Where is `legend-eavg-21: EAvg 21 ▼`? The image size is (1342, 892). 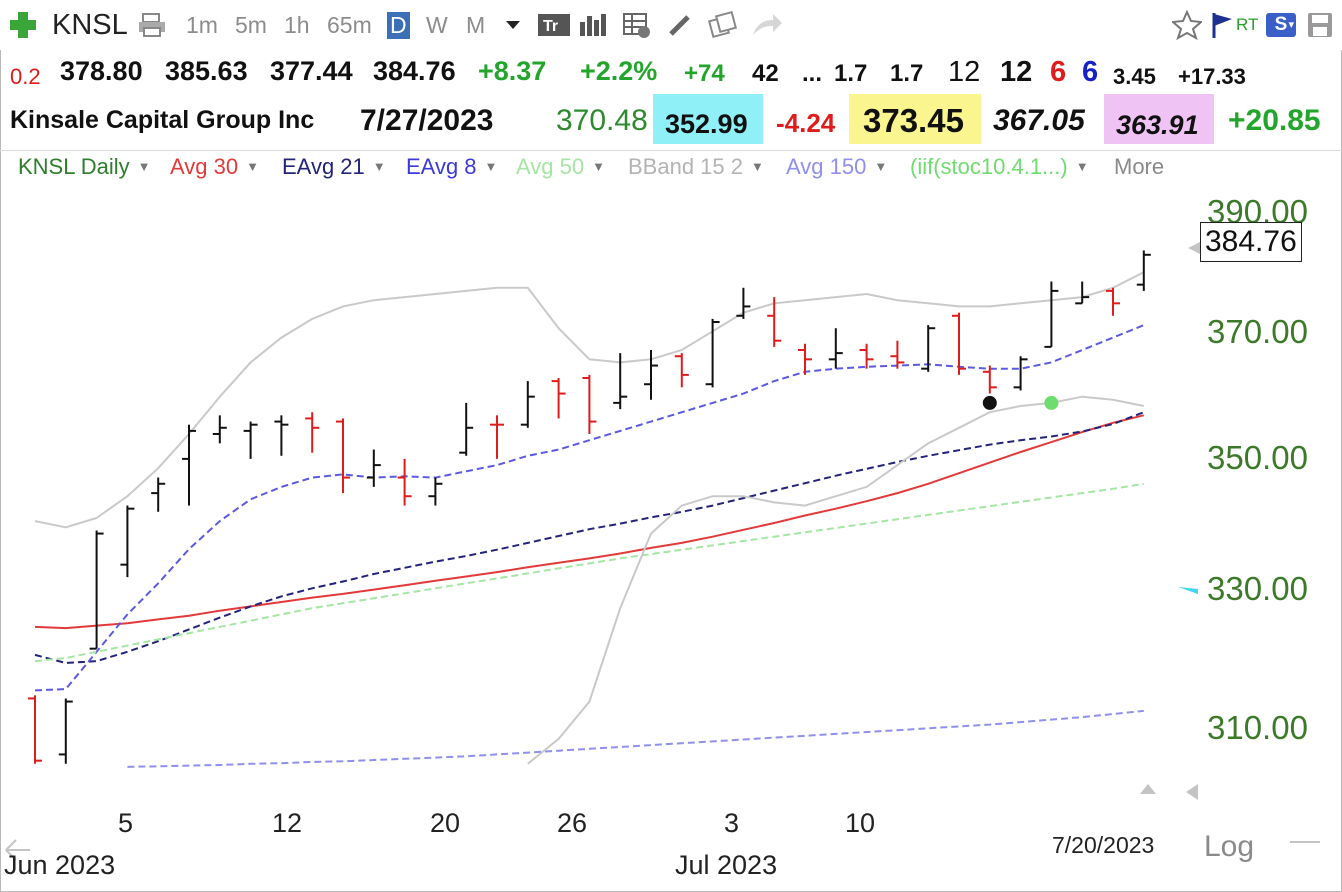 legend-eavg-21: EAvg 21 ▼ is located at coordinates (334, 167).